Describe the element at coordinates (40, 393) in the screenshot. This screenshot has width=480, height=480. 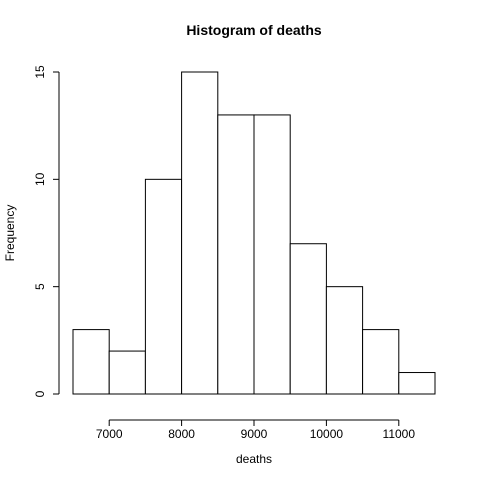
I see `y-tick-label-0: 0` at that location.